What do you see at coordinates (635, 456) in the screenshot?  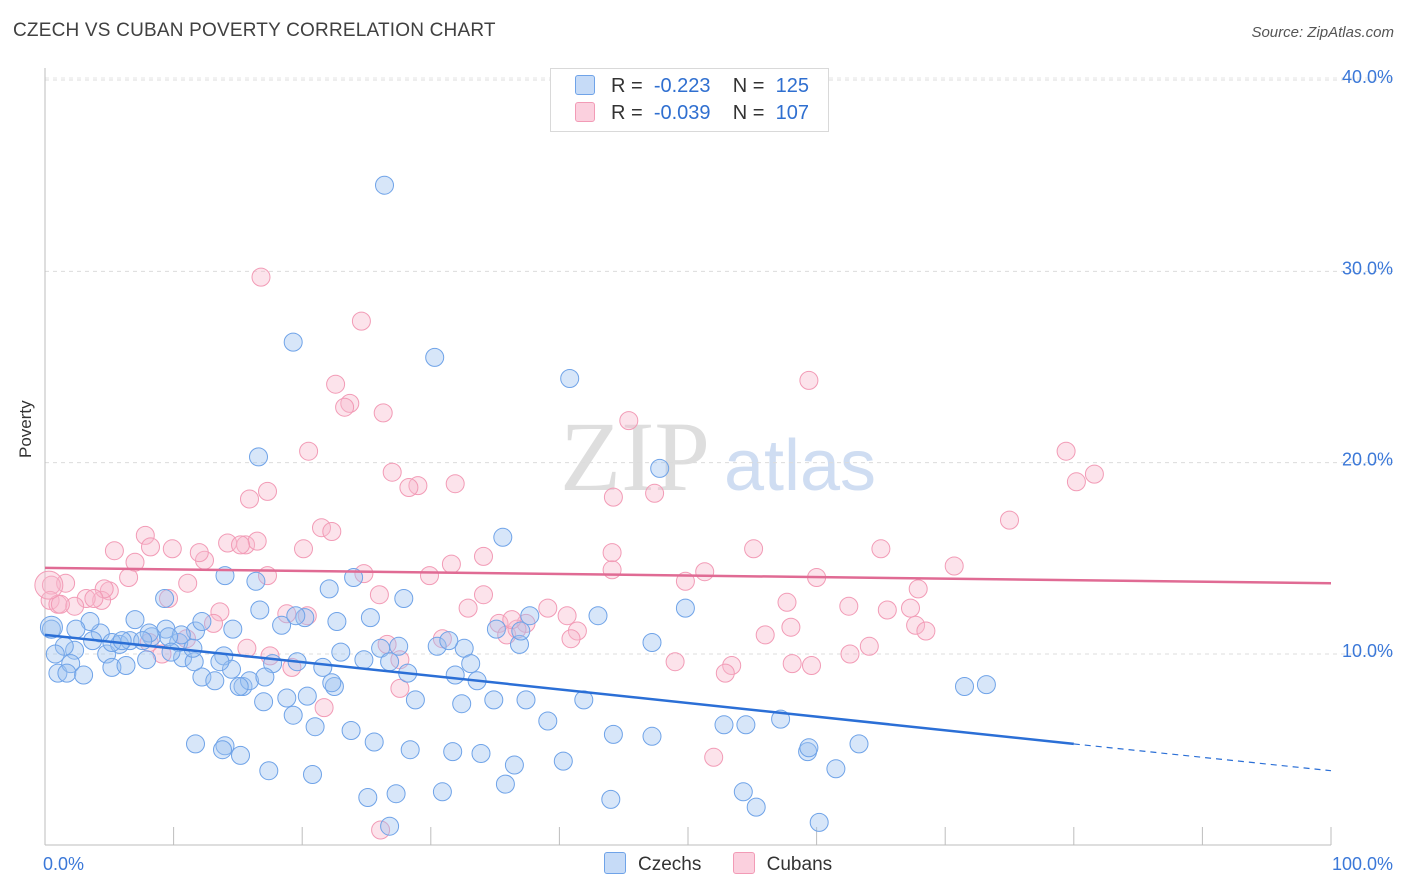 I see `watermark-zip: ZIP` at bounding box center [635, 456].